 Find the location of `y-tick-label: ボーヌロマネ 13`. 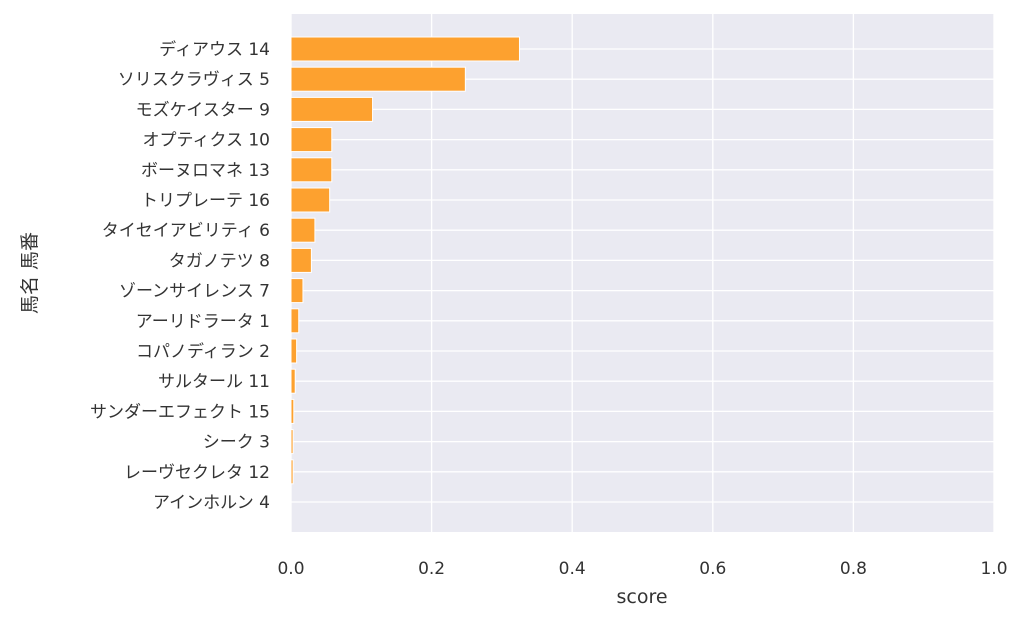

y-tick-label: ボーヌロマネ 13 is located at coordinates (205, 171).